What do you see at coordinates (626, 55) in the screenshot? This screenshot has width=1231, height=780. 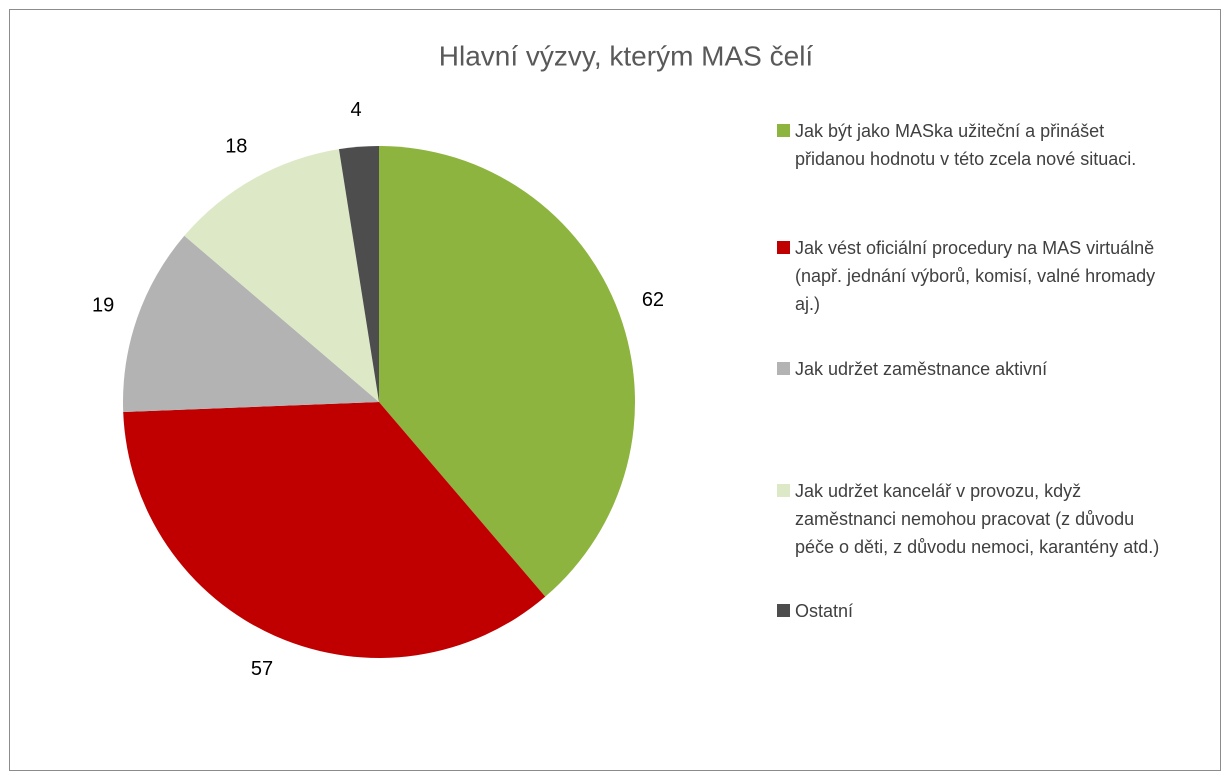 I see `chart-title: Hlavní výzvy, kterým MAS čelí` at bounding box center [626, 55].